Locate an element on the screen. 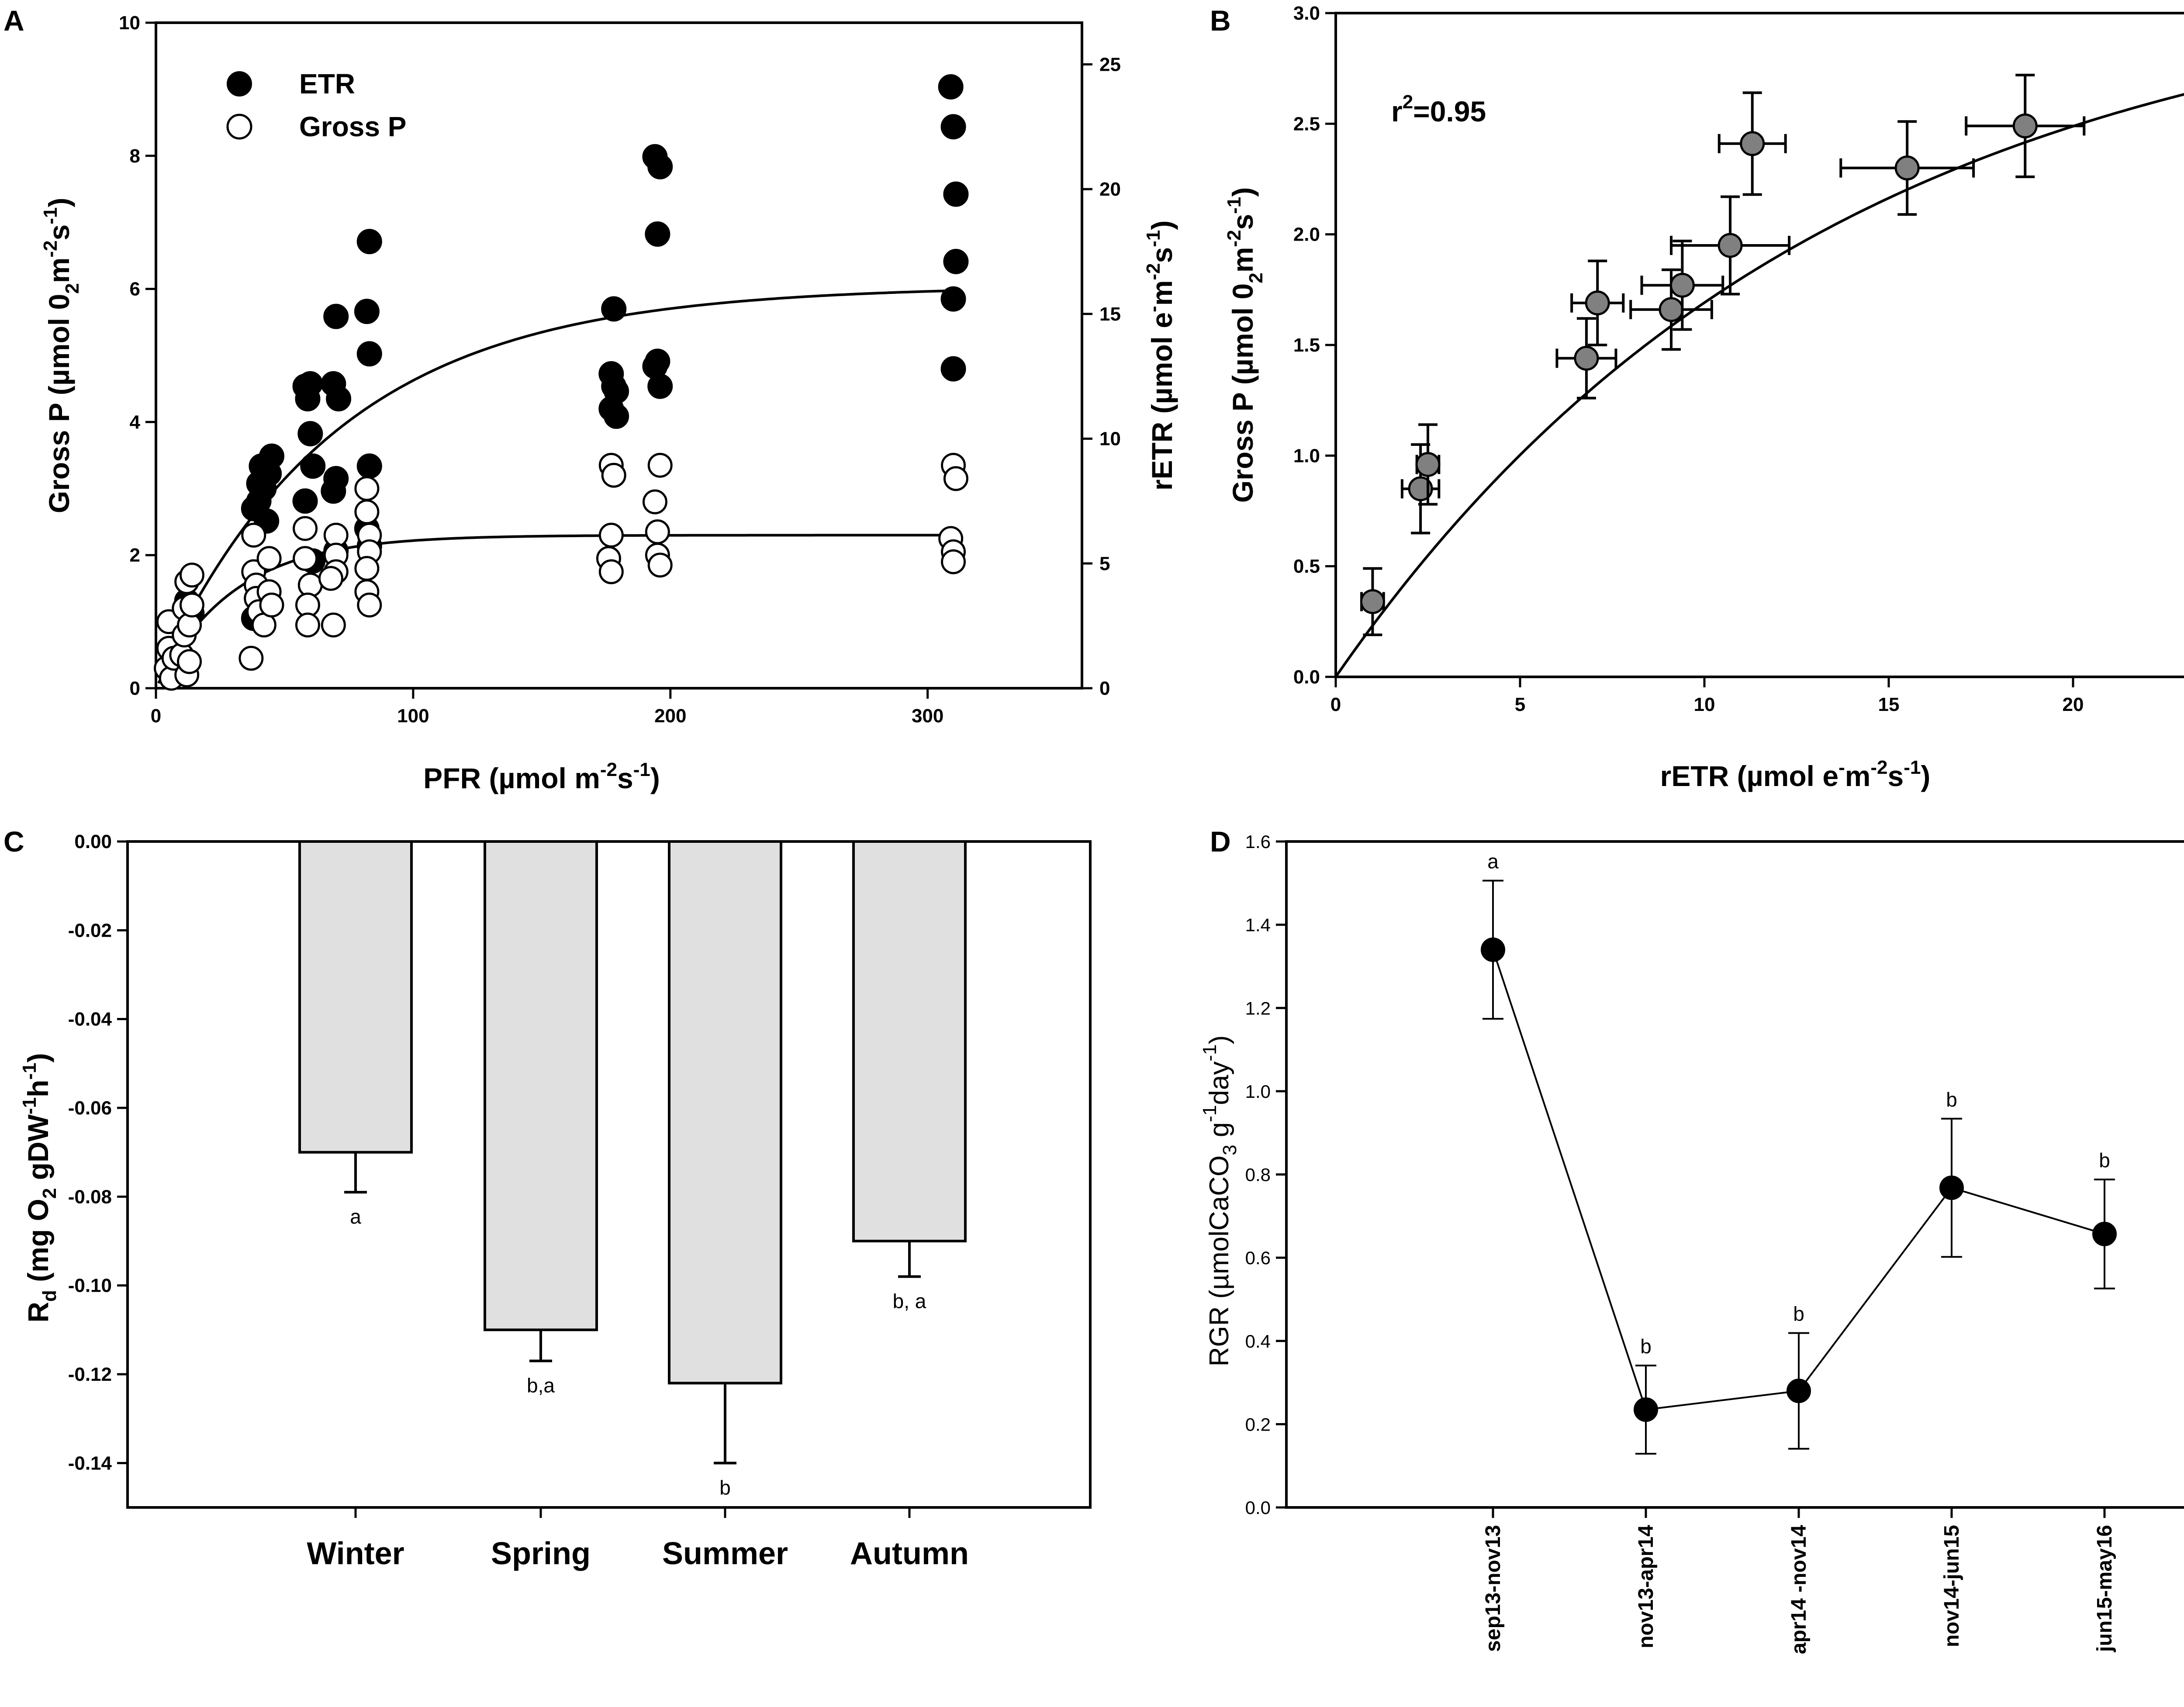 The height and width of the screenshot is (1707, 2184). chart-a-ylabel-left: Gross P (µmol 02m-2s-1) is located at coordinates (62, 356).